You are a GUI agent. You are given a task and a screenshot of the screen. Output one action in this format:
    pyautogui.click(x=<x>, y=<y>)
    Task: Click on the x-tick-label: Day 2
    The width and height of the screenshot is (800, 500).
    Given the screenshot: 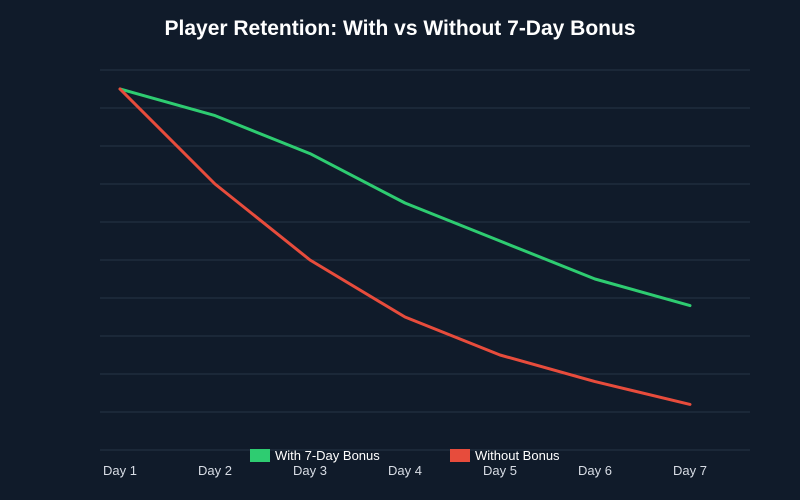 What is the action you would take?
    pyautogui.click(x=215, y=470)
    